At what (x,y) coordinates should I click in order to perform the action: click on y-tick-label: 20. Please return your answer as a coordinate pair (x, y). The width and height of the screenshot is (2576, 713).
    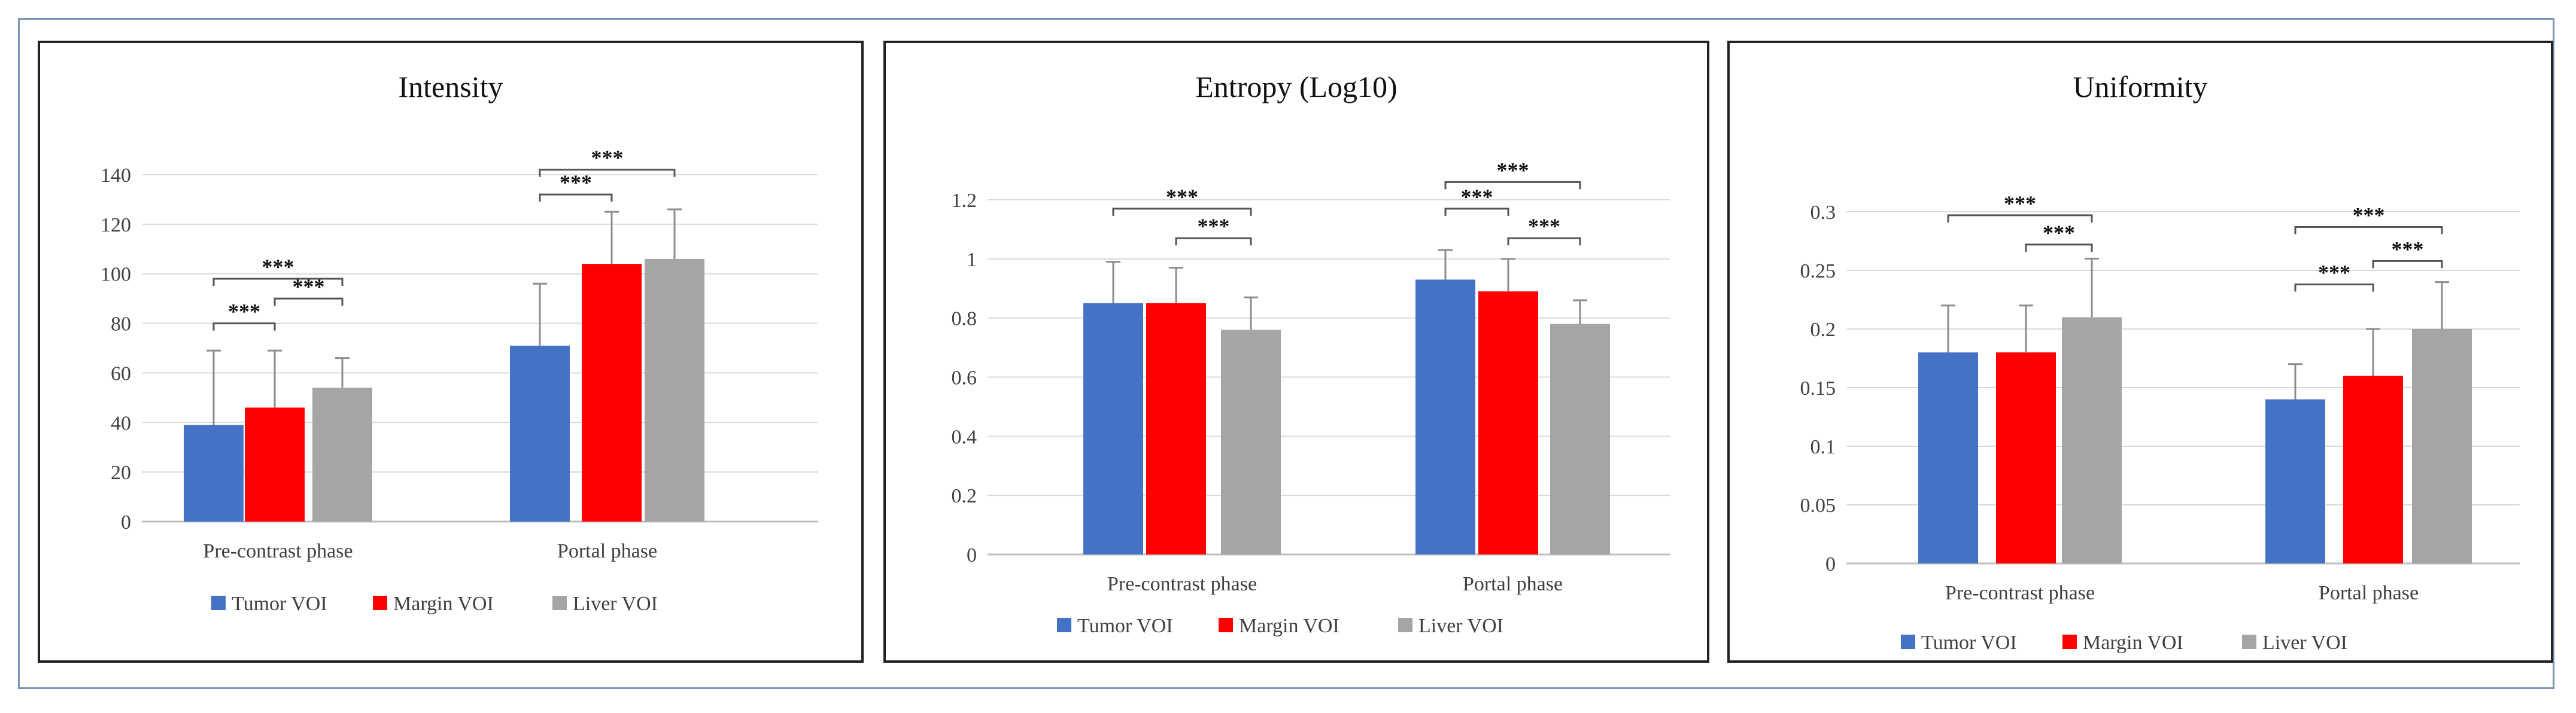
    Looking at the image, I should click on (121, 473).